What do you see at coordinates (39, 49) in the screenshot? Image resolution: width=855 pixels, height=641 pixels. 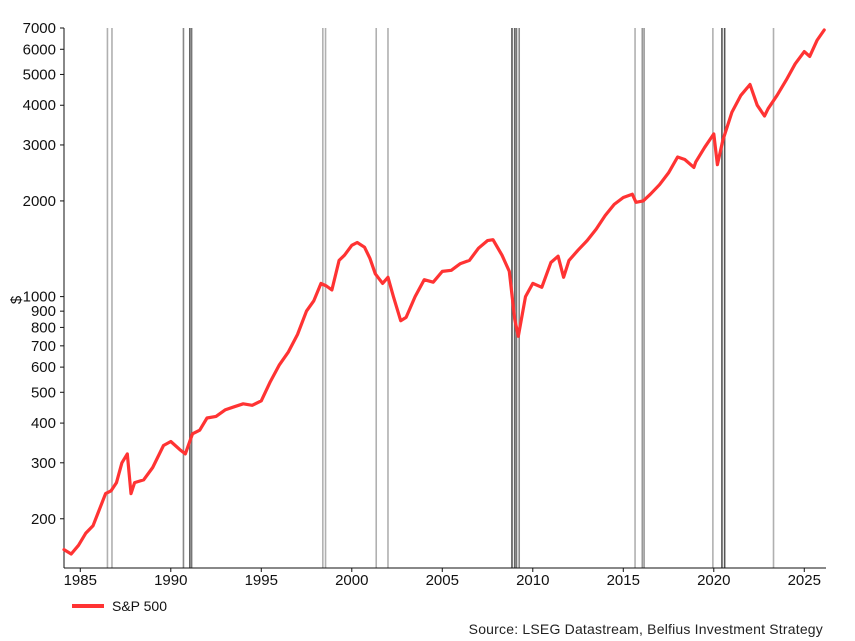 I see `y-tick-label-6000: 6000` at bounding box center [39, 49].